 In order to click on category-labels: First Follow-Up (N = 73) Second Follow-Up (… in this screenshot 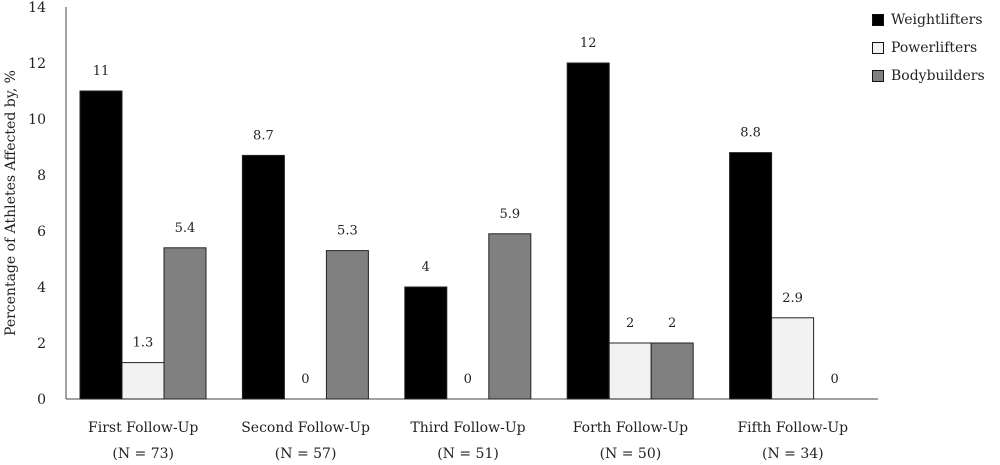, I will do `click(468, 441)`.